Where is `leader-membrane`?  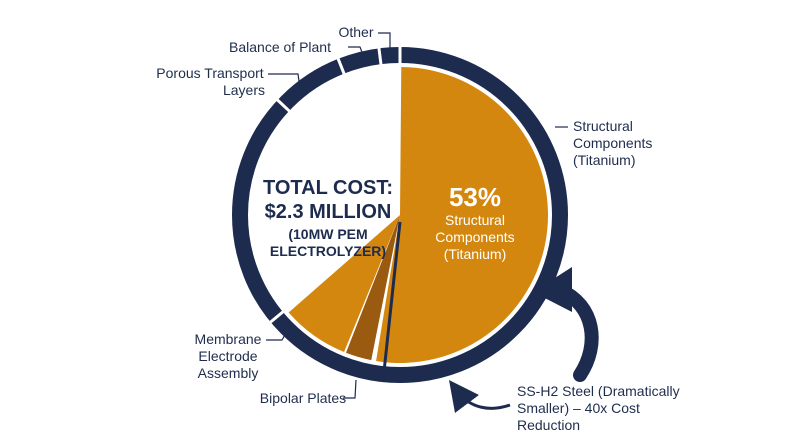
leader-membrane is located at coordinates (278, 333).